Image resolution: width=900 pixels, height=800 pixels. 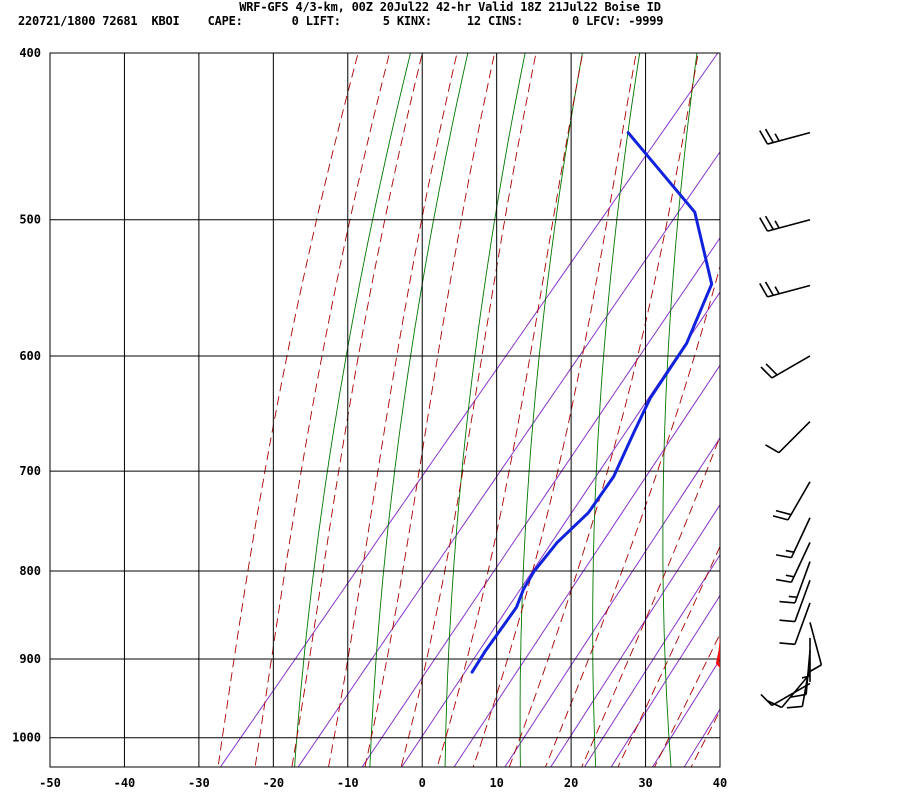 I want to click on pressure-tick-label: 600, so click(x=30, y=356).